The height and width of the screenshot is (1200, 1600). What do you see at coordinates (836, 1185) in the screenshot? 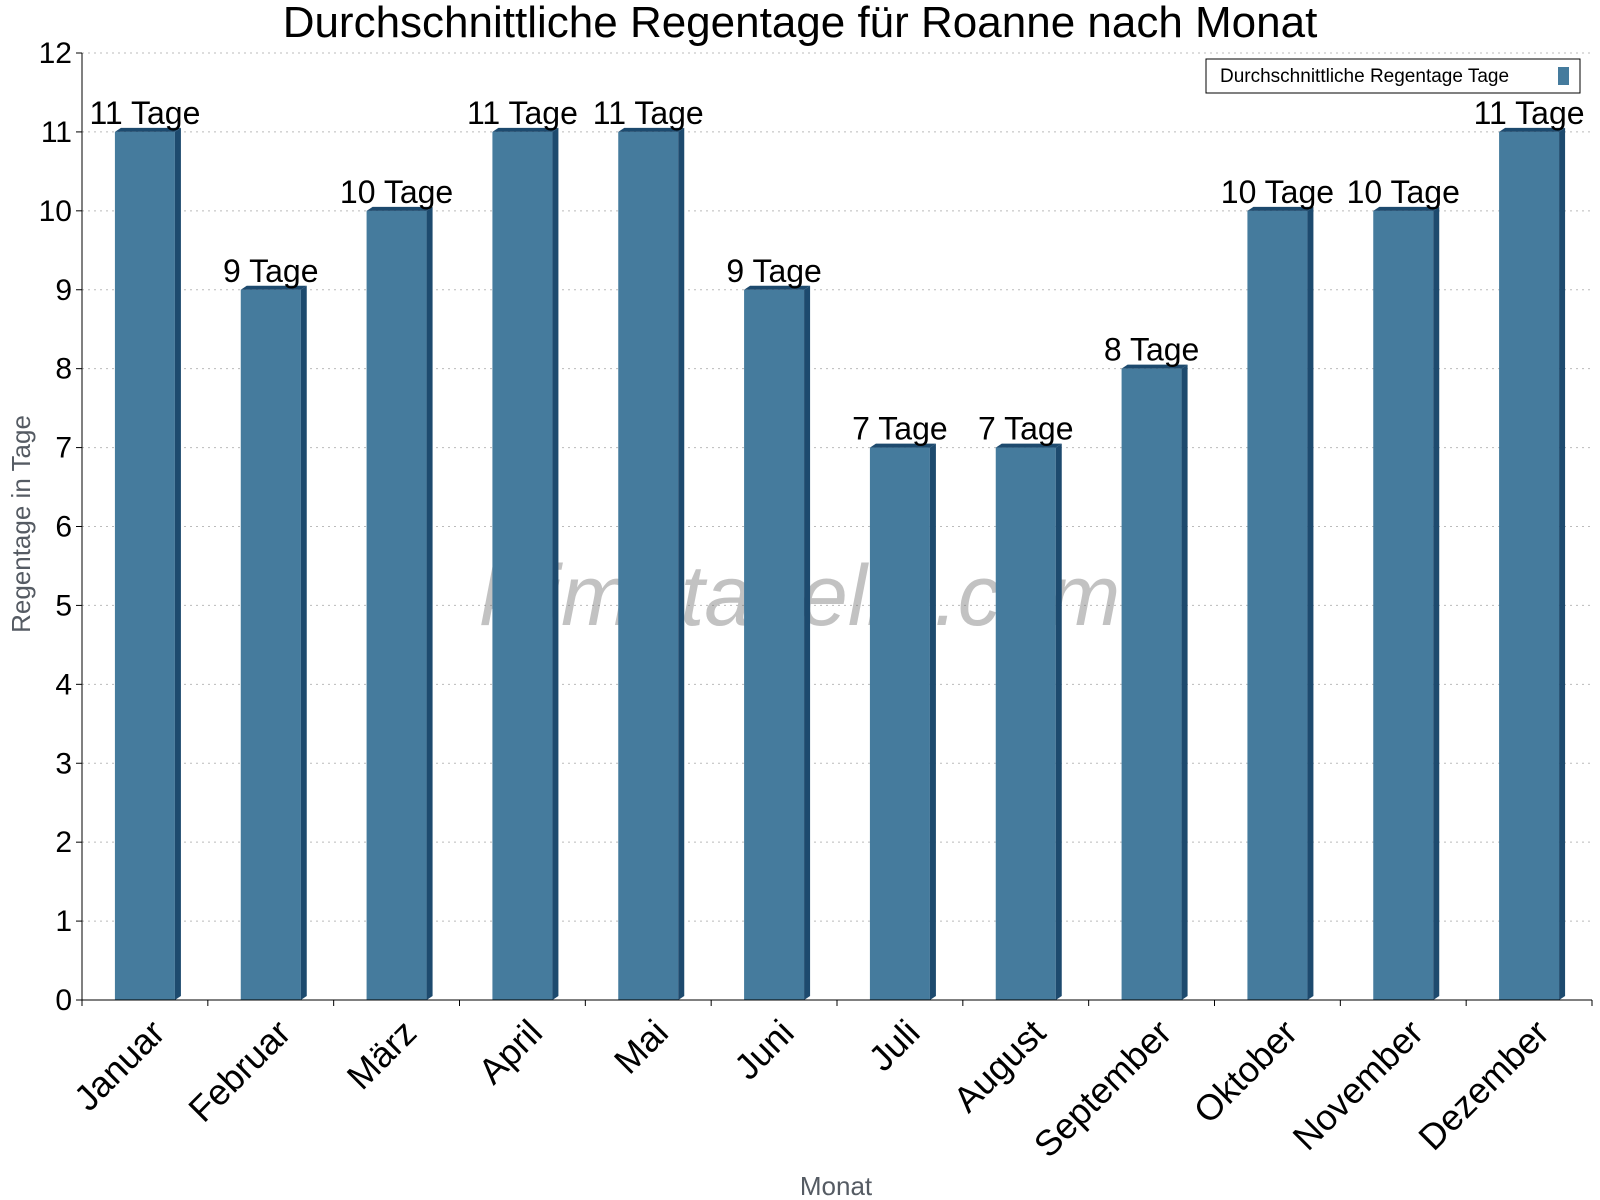
I see `x-axis-label: Monat` at bounding box center [836, 1185].